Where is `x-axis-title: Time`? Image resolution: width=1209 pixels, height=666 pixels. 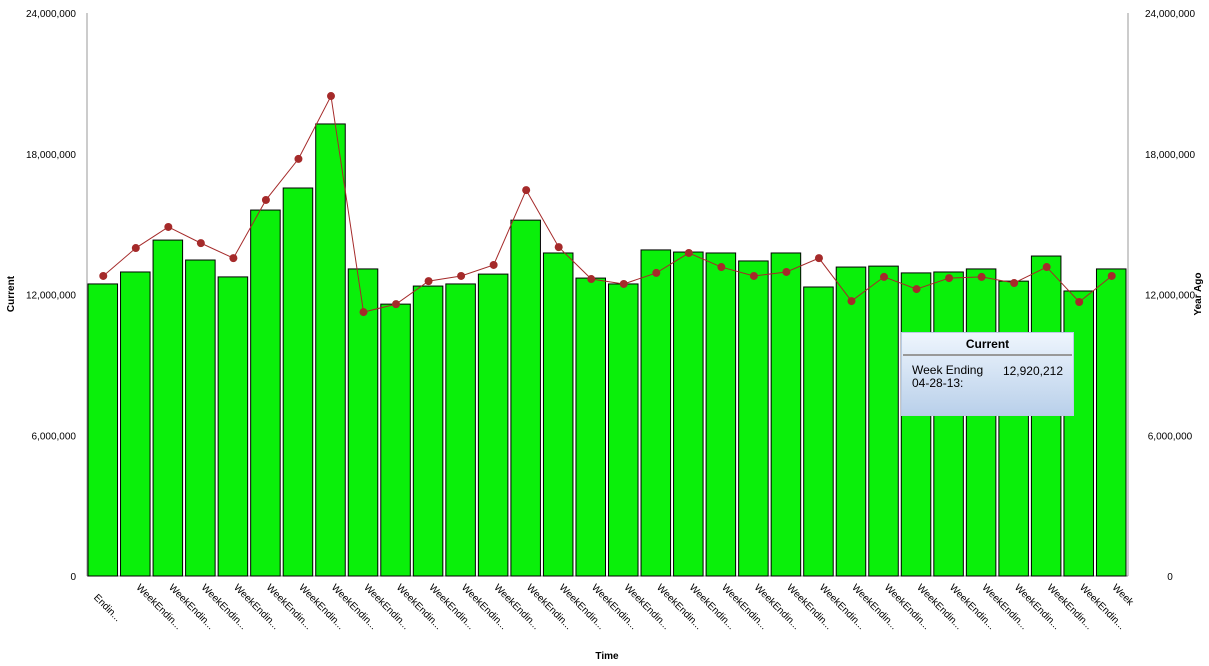 x-axis-title: Time is located at coordinates (607, 656).